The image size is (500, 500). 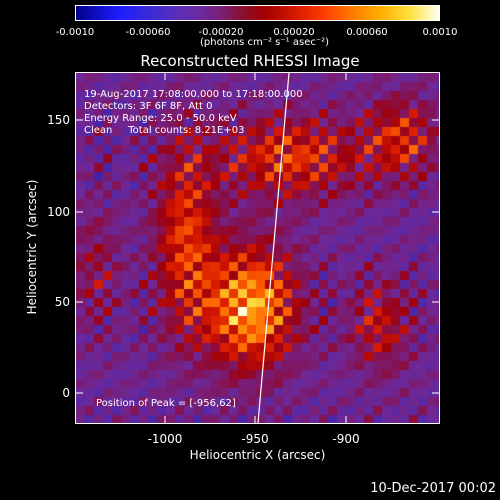 I want to click on x-axis-label: Heliocentric X (arcsec), so click(x=257, y=455).